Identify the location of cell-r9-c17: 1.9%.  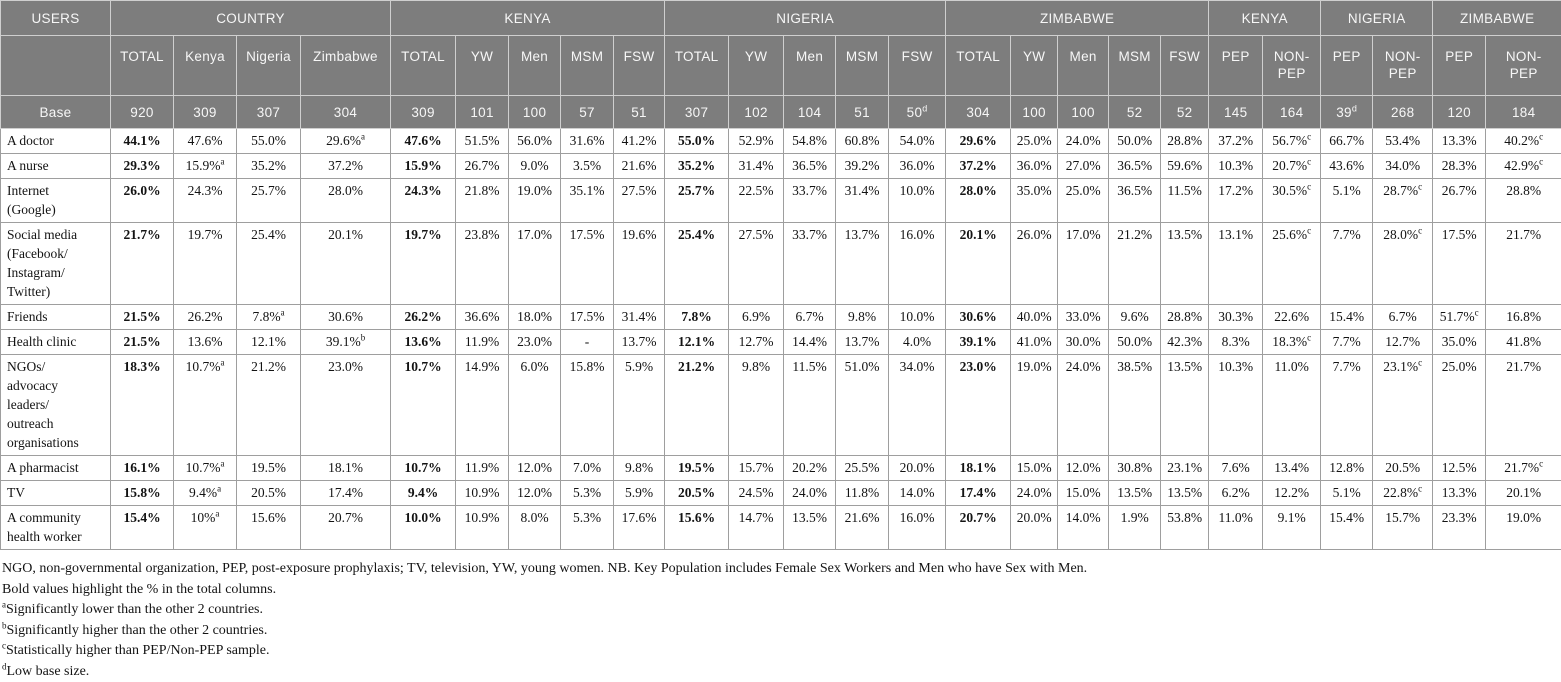
(1135, 528).